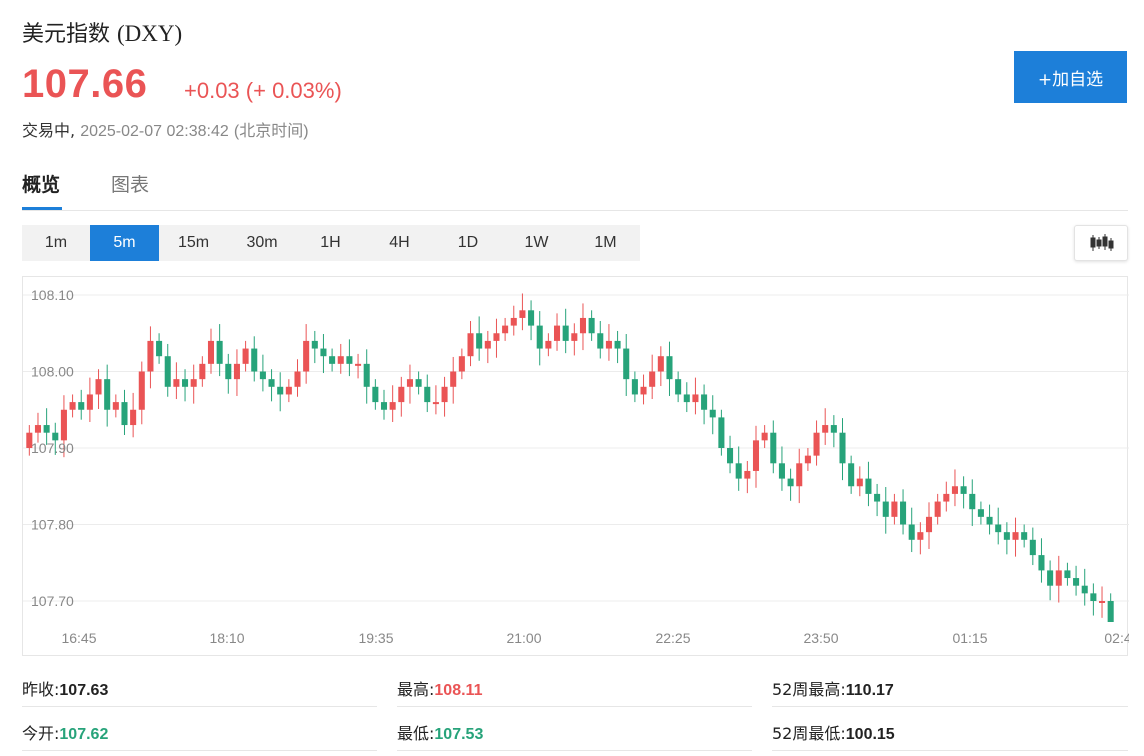 The height and width of the screenshot is (756, 1144). Describe the element at coordinates (49, 130) in the screenshot. I see `trading-status: 交易中,` at that location.